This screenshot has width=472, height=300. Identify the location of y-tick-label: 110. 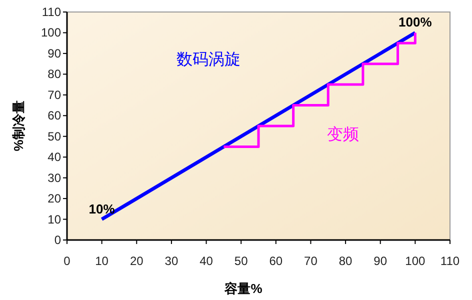
(51, 12).